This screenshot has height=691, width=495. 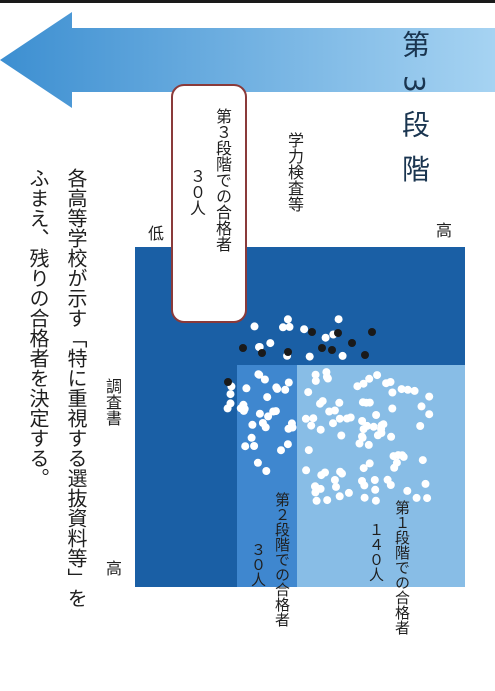 What do you see at coordinates (76, 388) in the screenshot?
I see `description-line-1: 各高等学校が示す「特に重視する選抜資料等」を` at bounding box center [76, 388].